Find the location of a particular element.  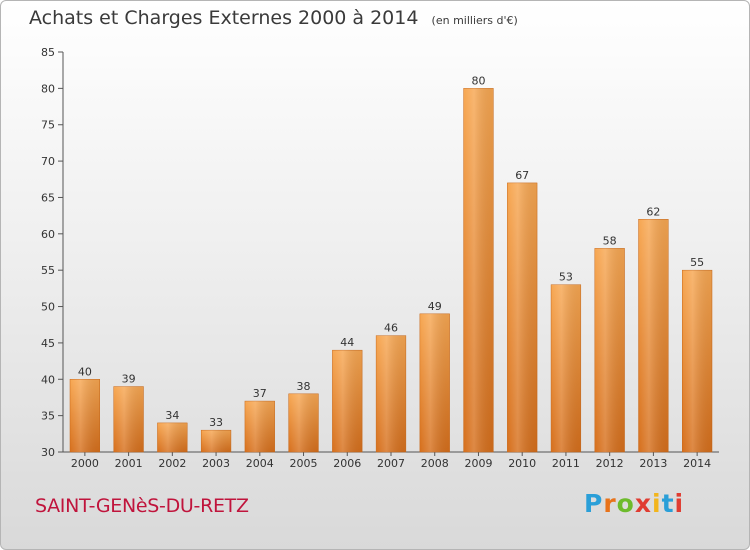

data-label-2008: 49 is located at coordinates (435, 306).